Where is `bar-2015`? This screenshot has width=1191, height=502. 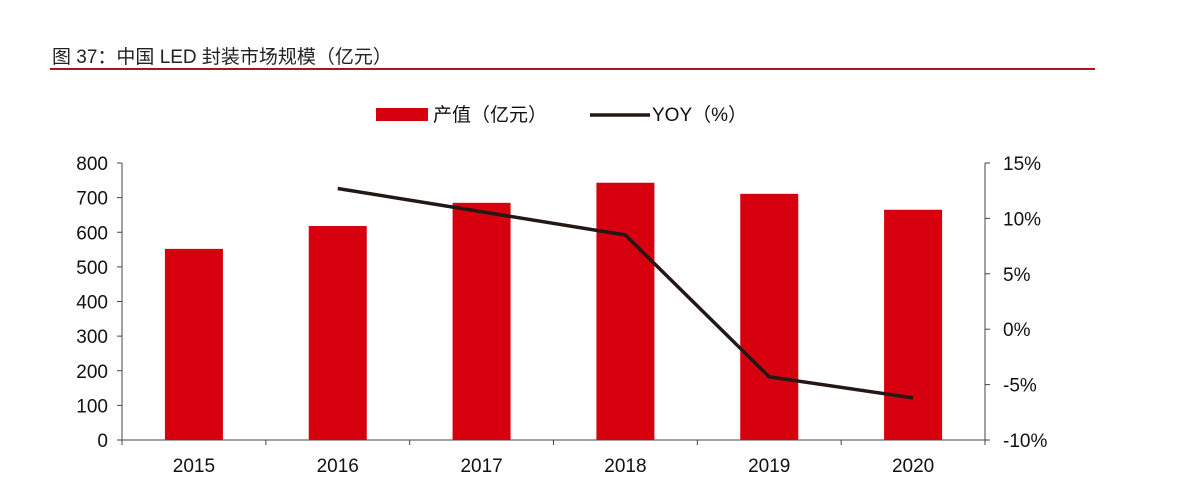
bar-2015 is located at coordinates (193, 344).